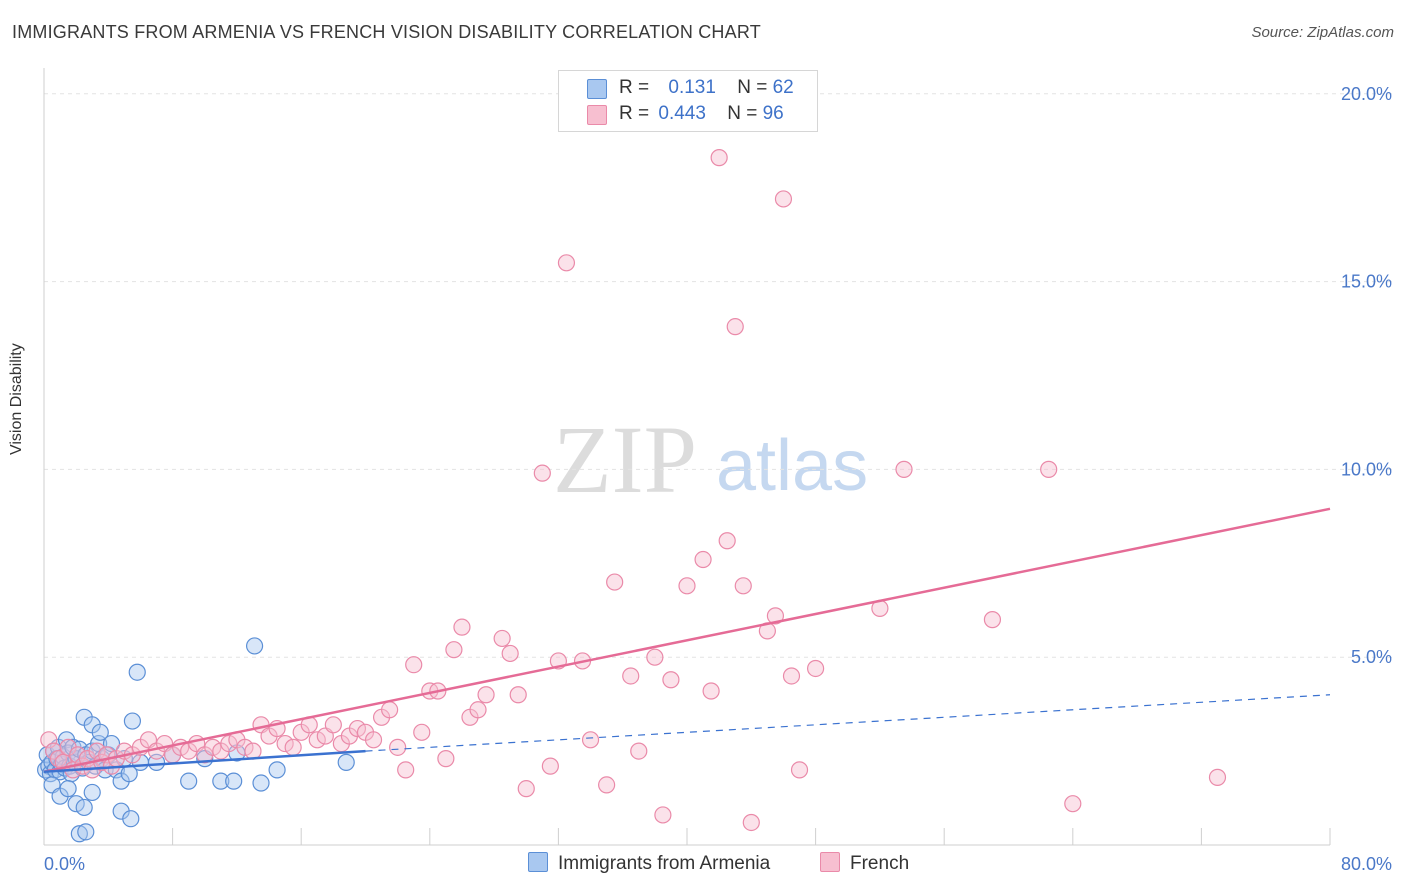 This screenshot has width=1406, height=892. What do you see at coordinates (1366, 469) in the screenshot?
I see `y-tick-label: 10.0%` at bounding box center [1366, 469].